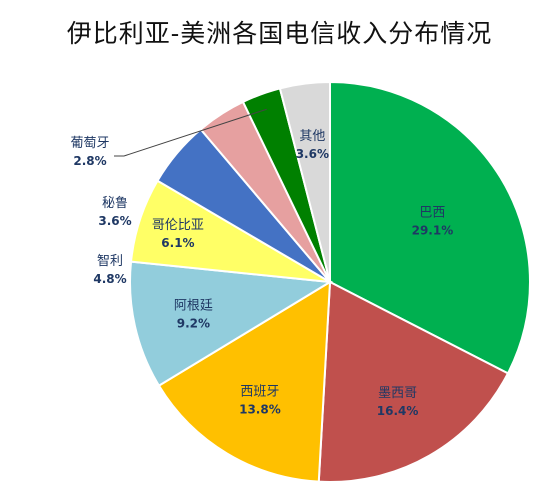  I want to click on slice-label-3: 阿根廷, so click(193, 306).